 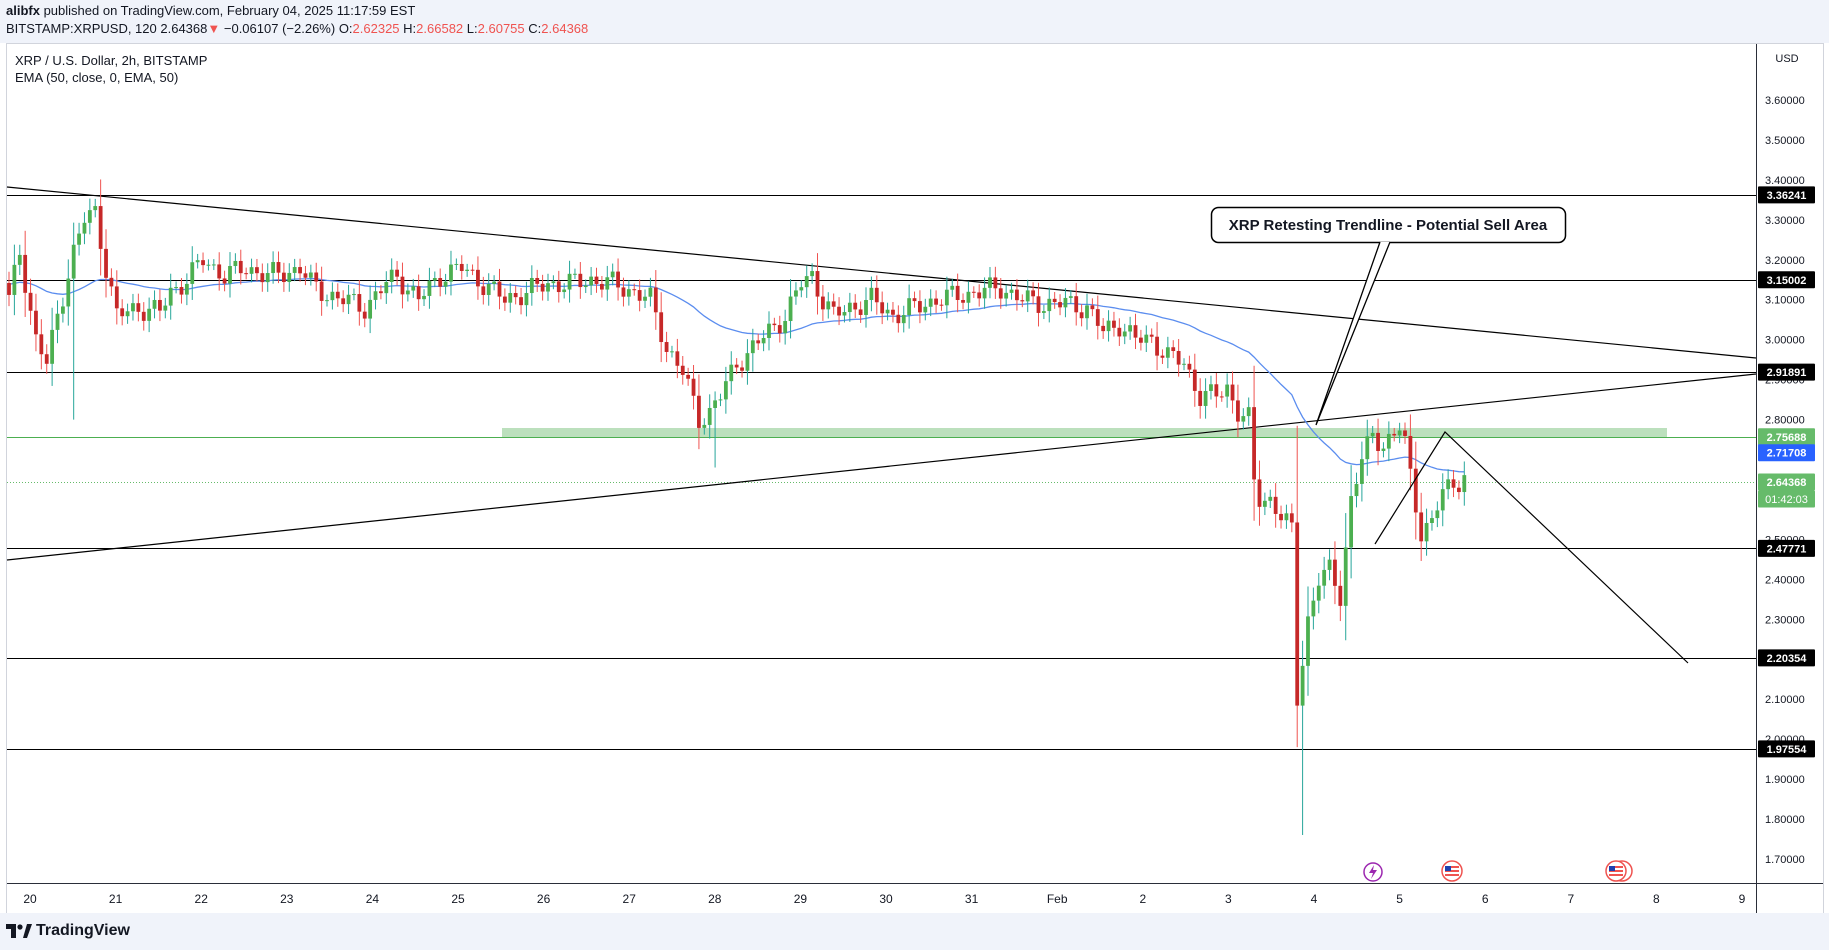 What do you see at coordinates (1619, 871) in the screenshot?
I see `us-flag-event-cluster-icon` at bounding box center [1619, 871].